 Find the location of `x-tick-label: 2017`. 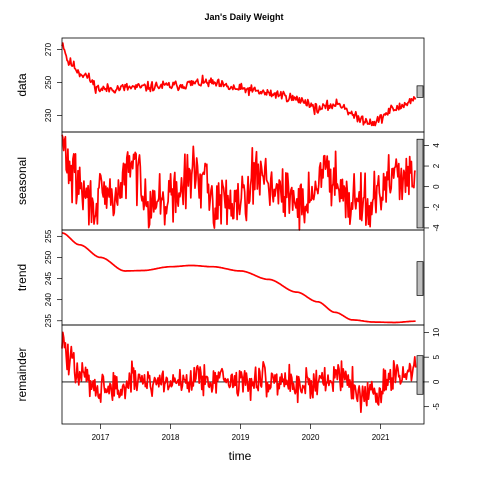

x-tick-label: 2017 is located at coordinates (101, 437).